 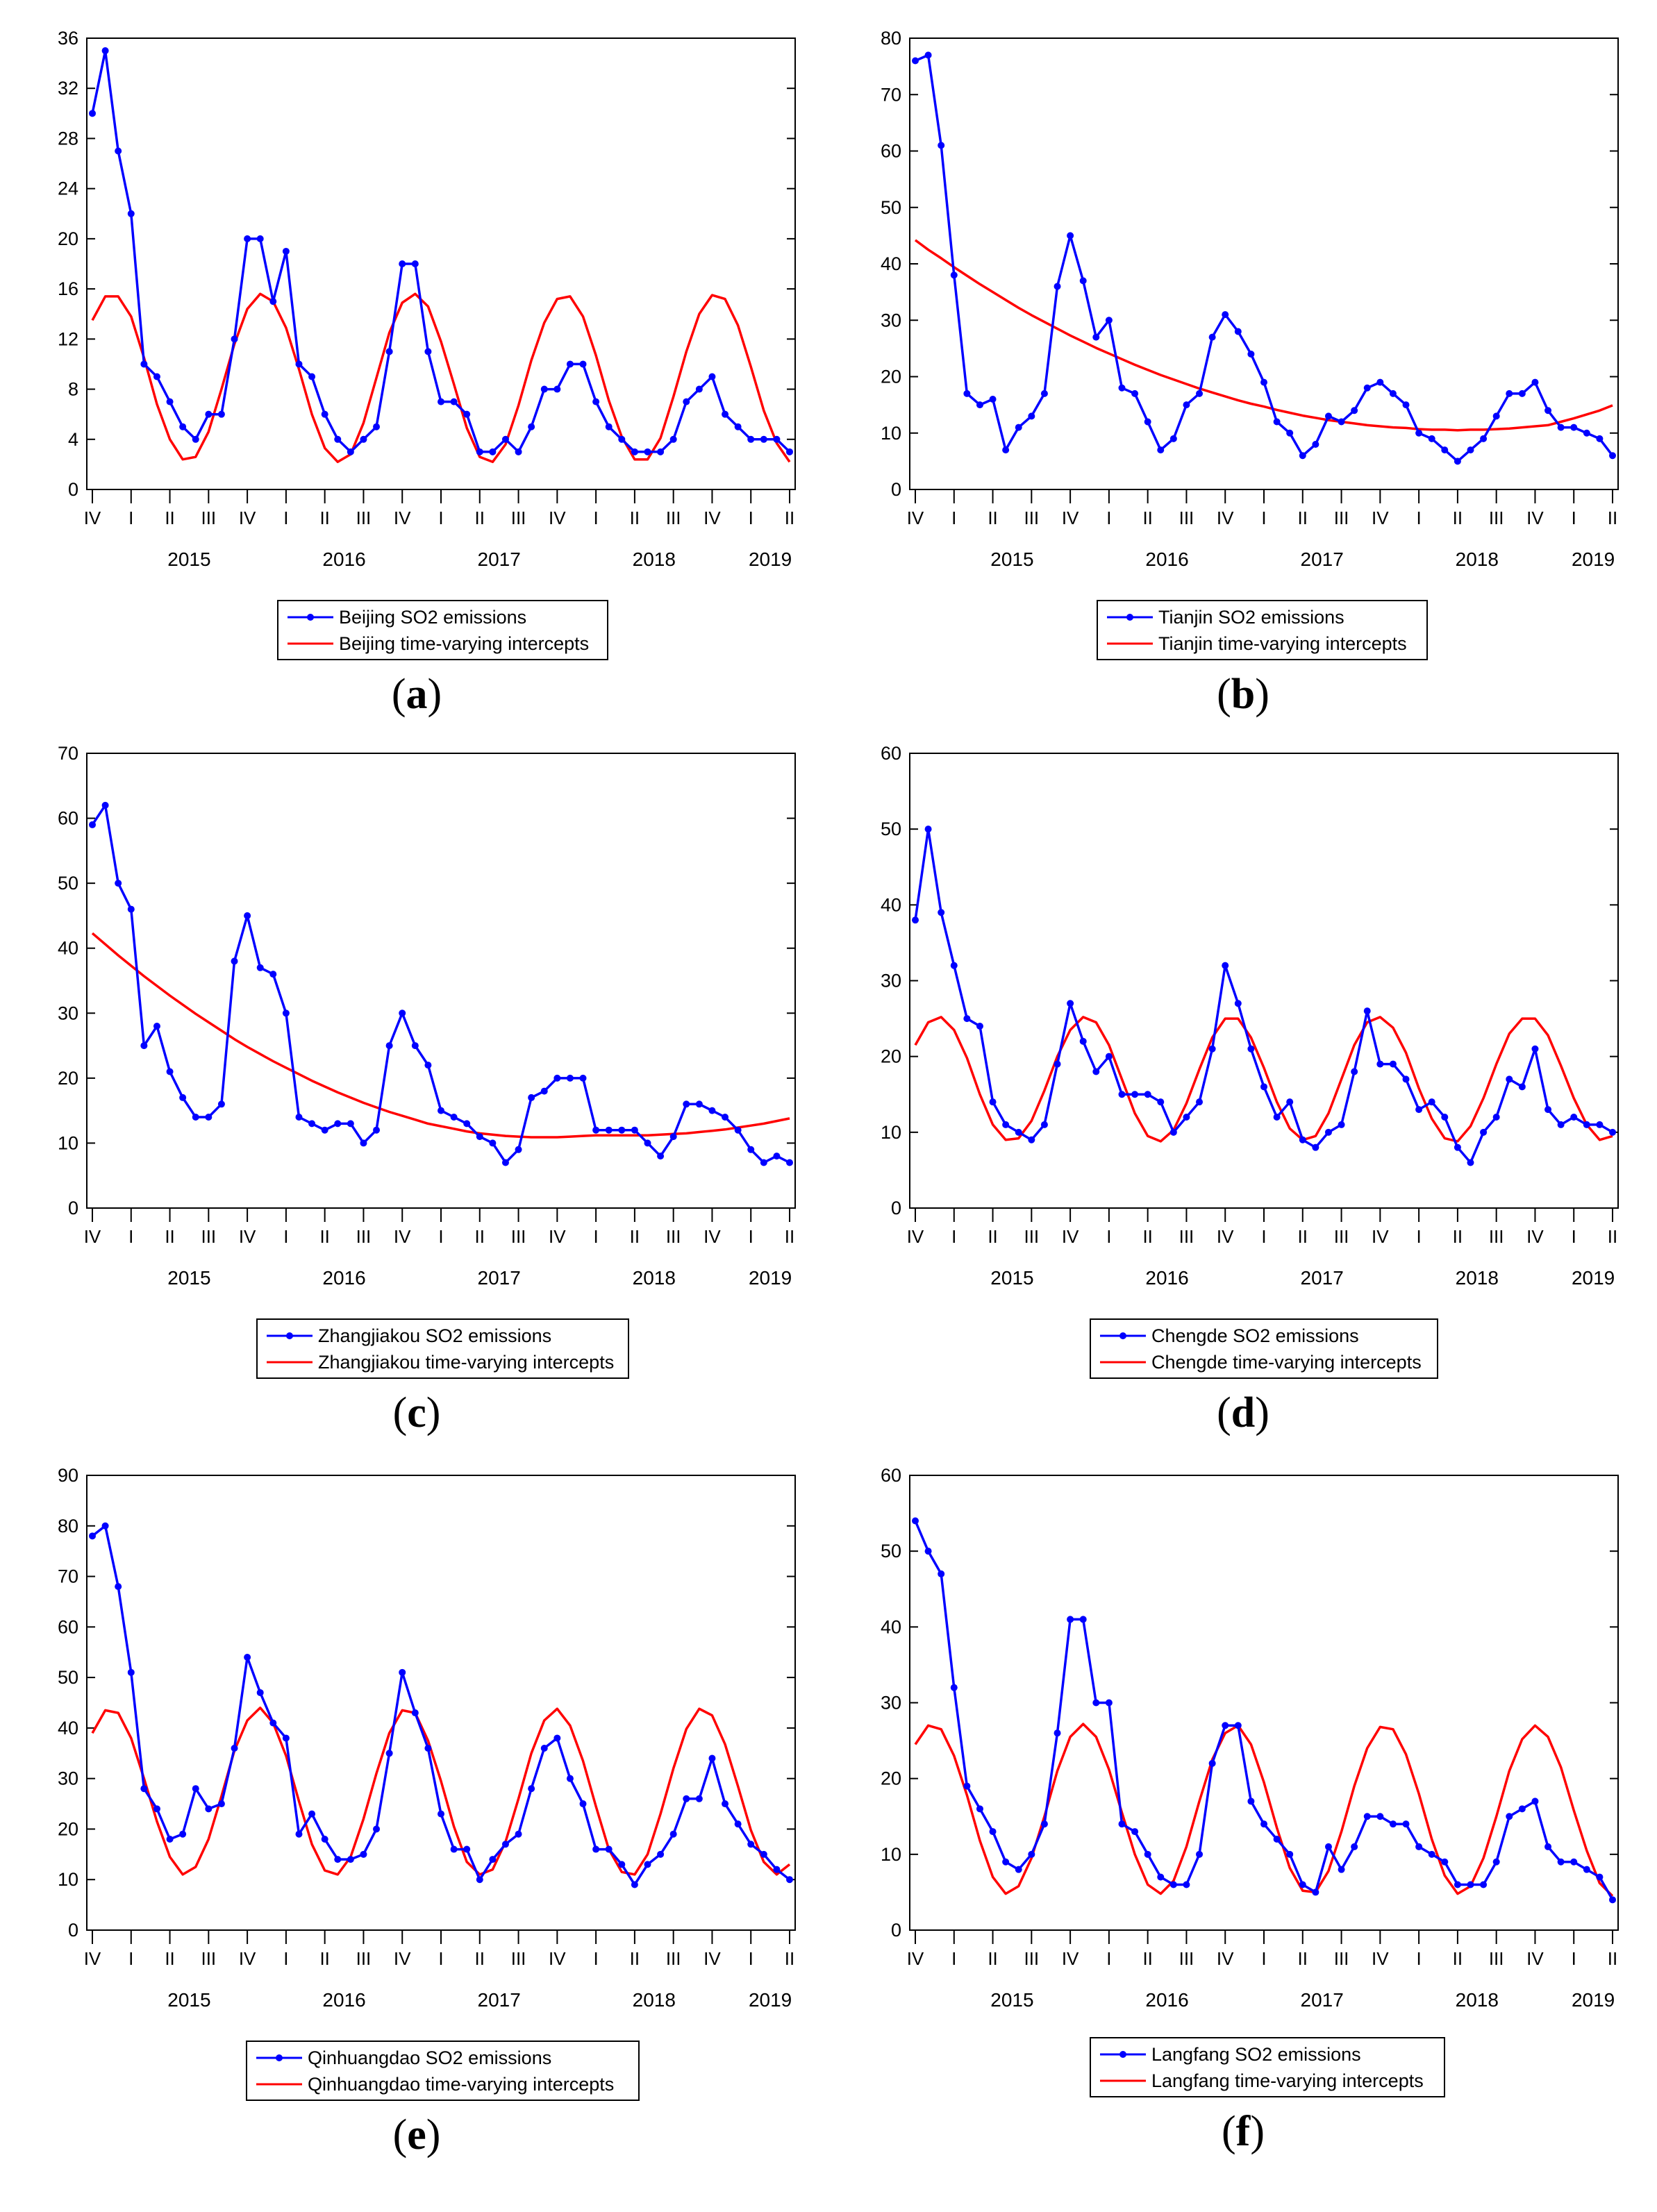 I want to click on legend-box, so click(x=1262, y=630).